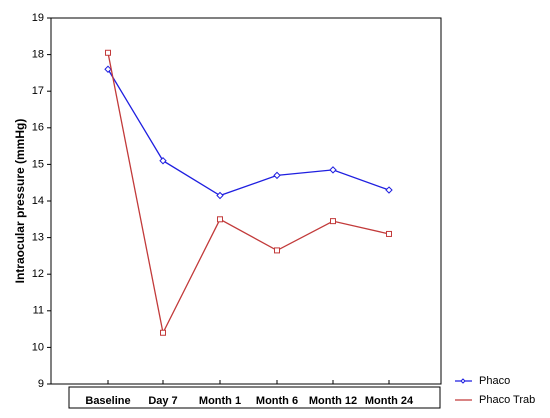  I want to click on y-tick-label: 19, so click(38, 18).